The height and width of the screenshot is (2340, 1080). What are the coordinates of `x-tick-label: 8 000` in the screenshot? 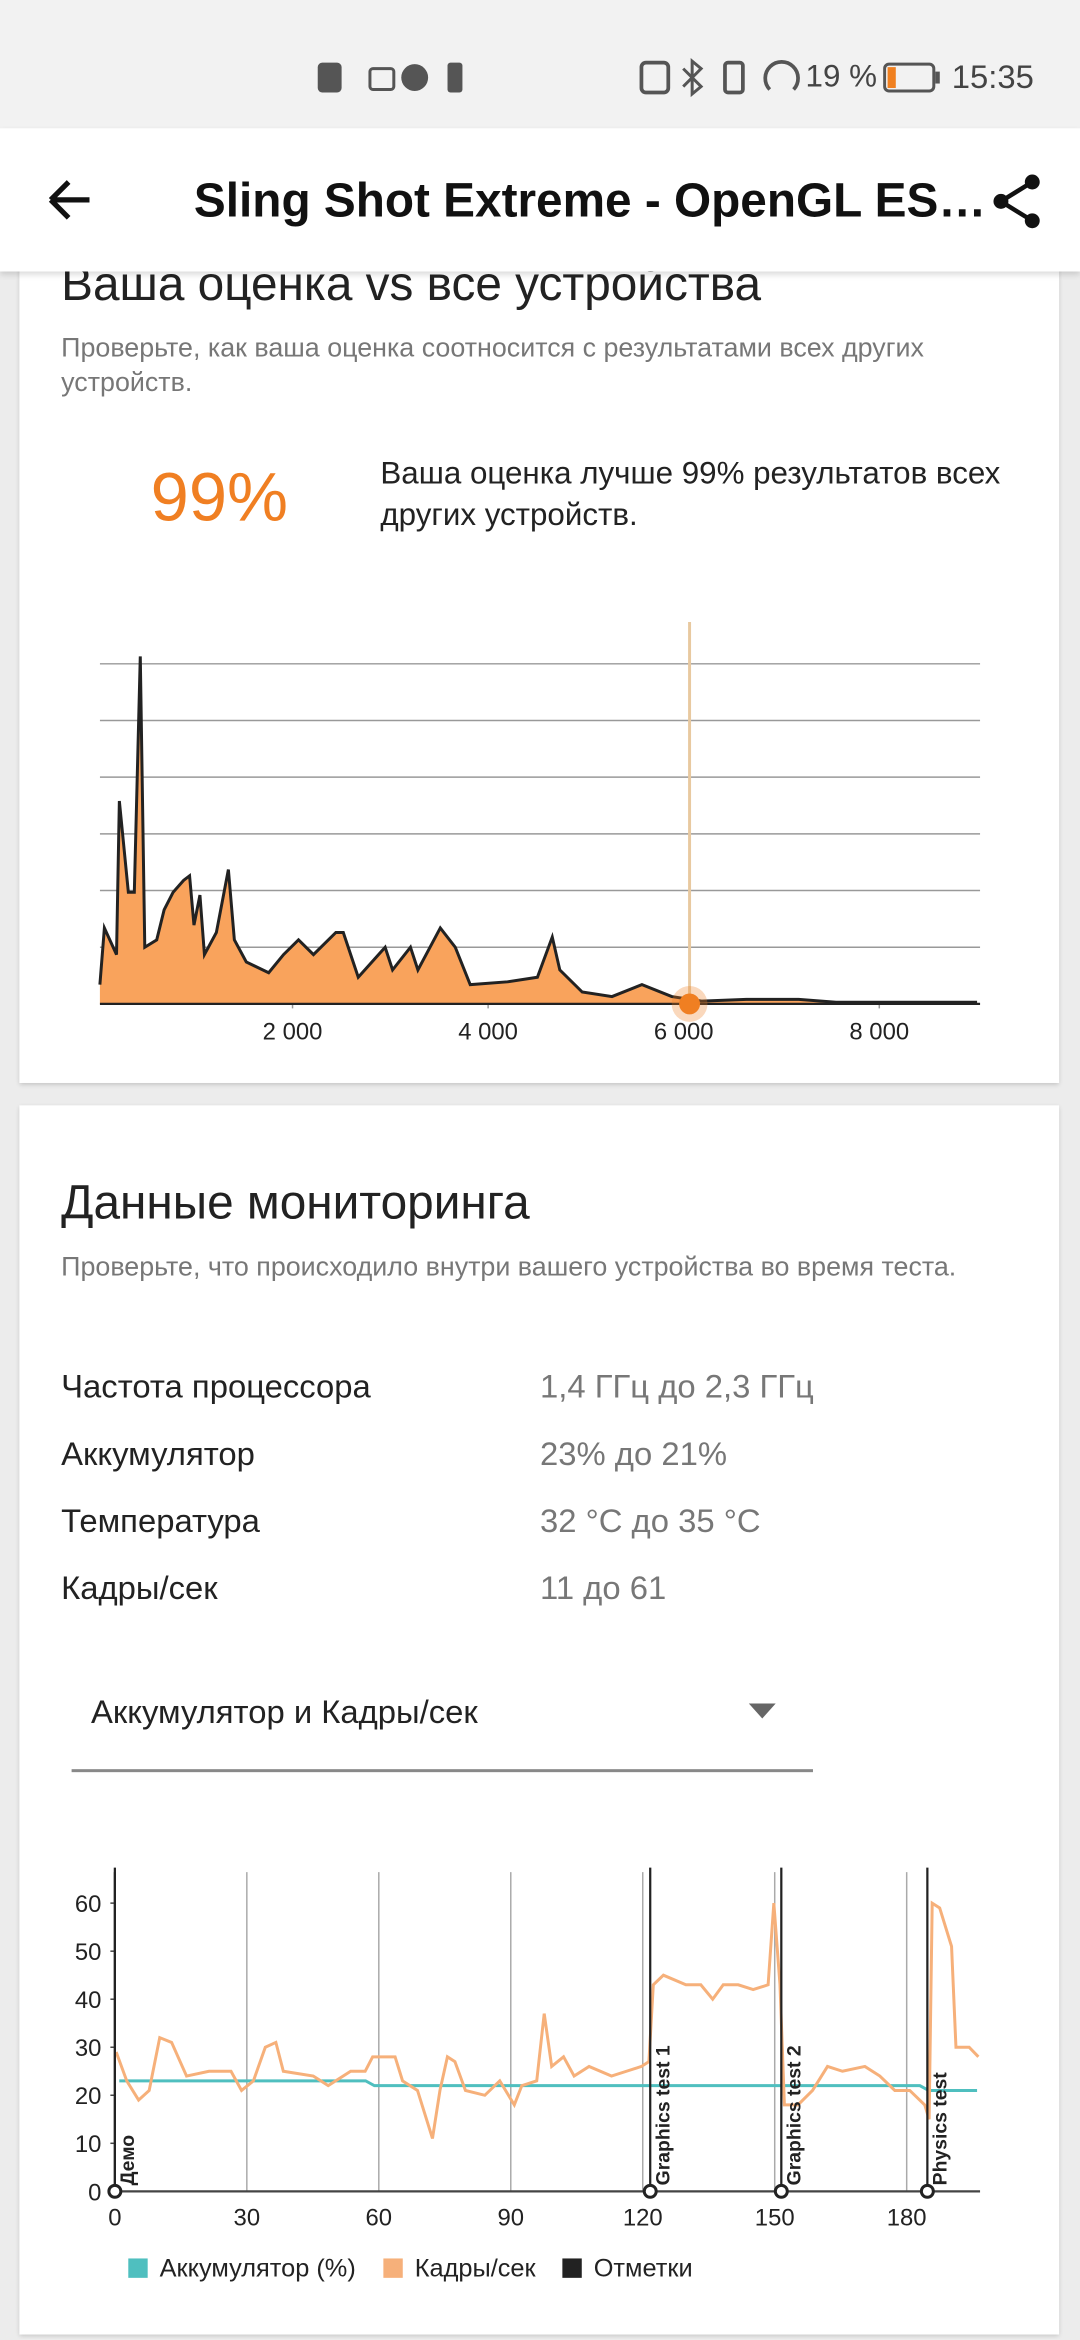 It's located at (879, 1032).